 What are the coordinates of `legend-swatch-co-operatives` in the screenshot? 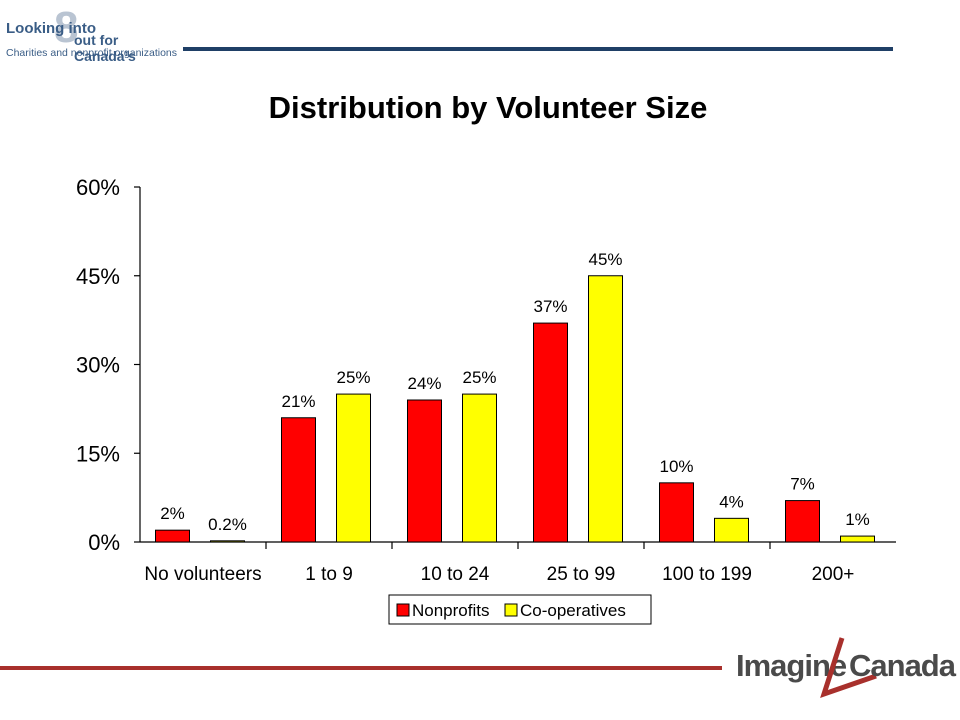 It's located at (511, 610).